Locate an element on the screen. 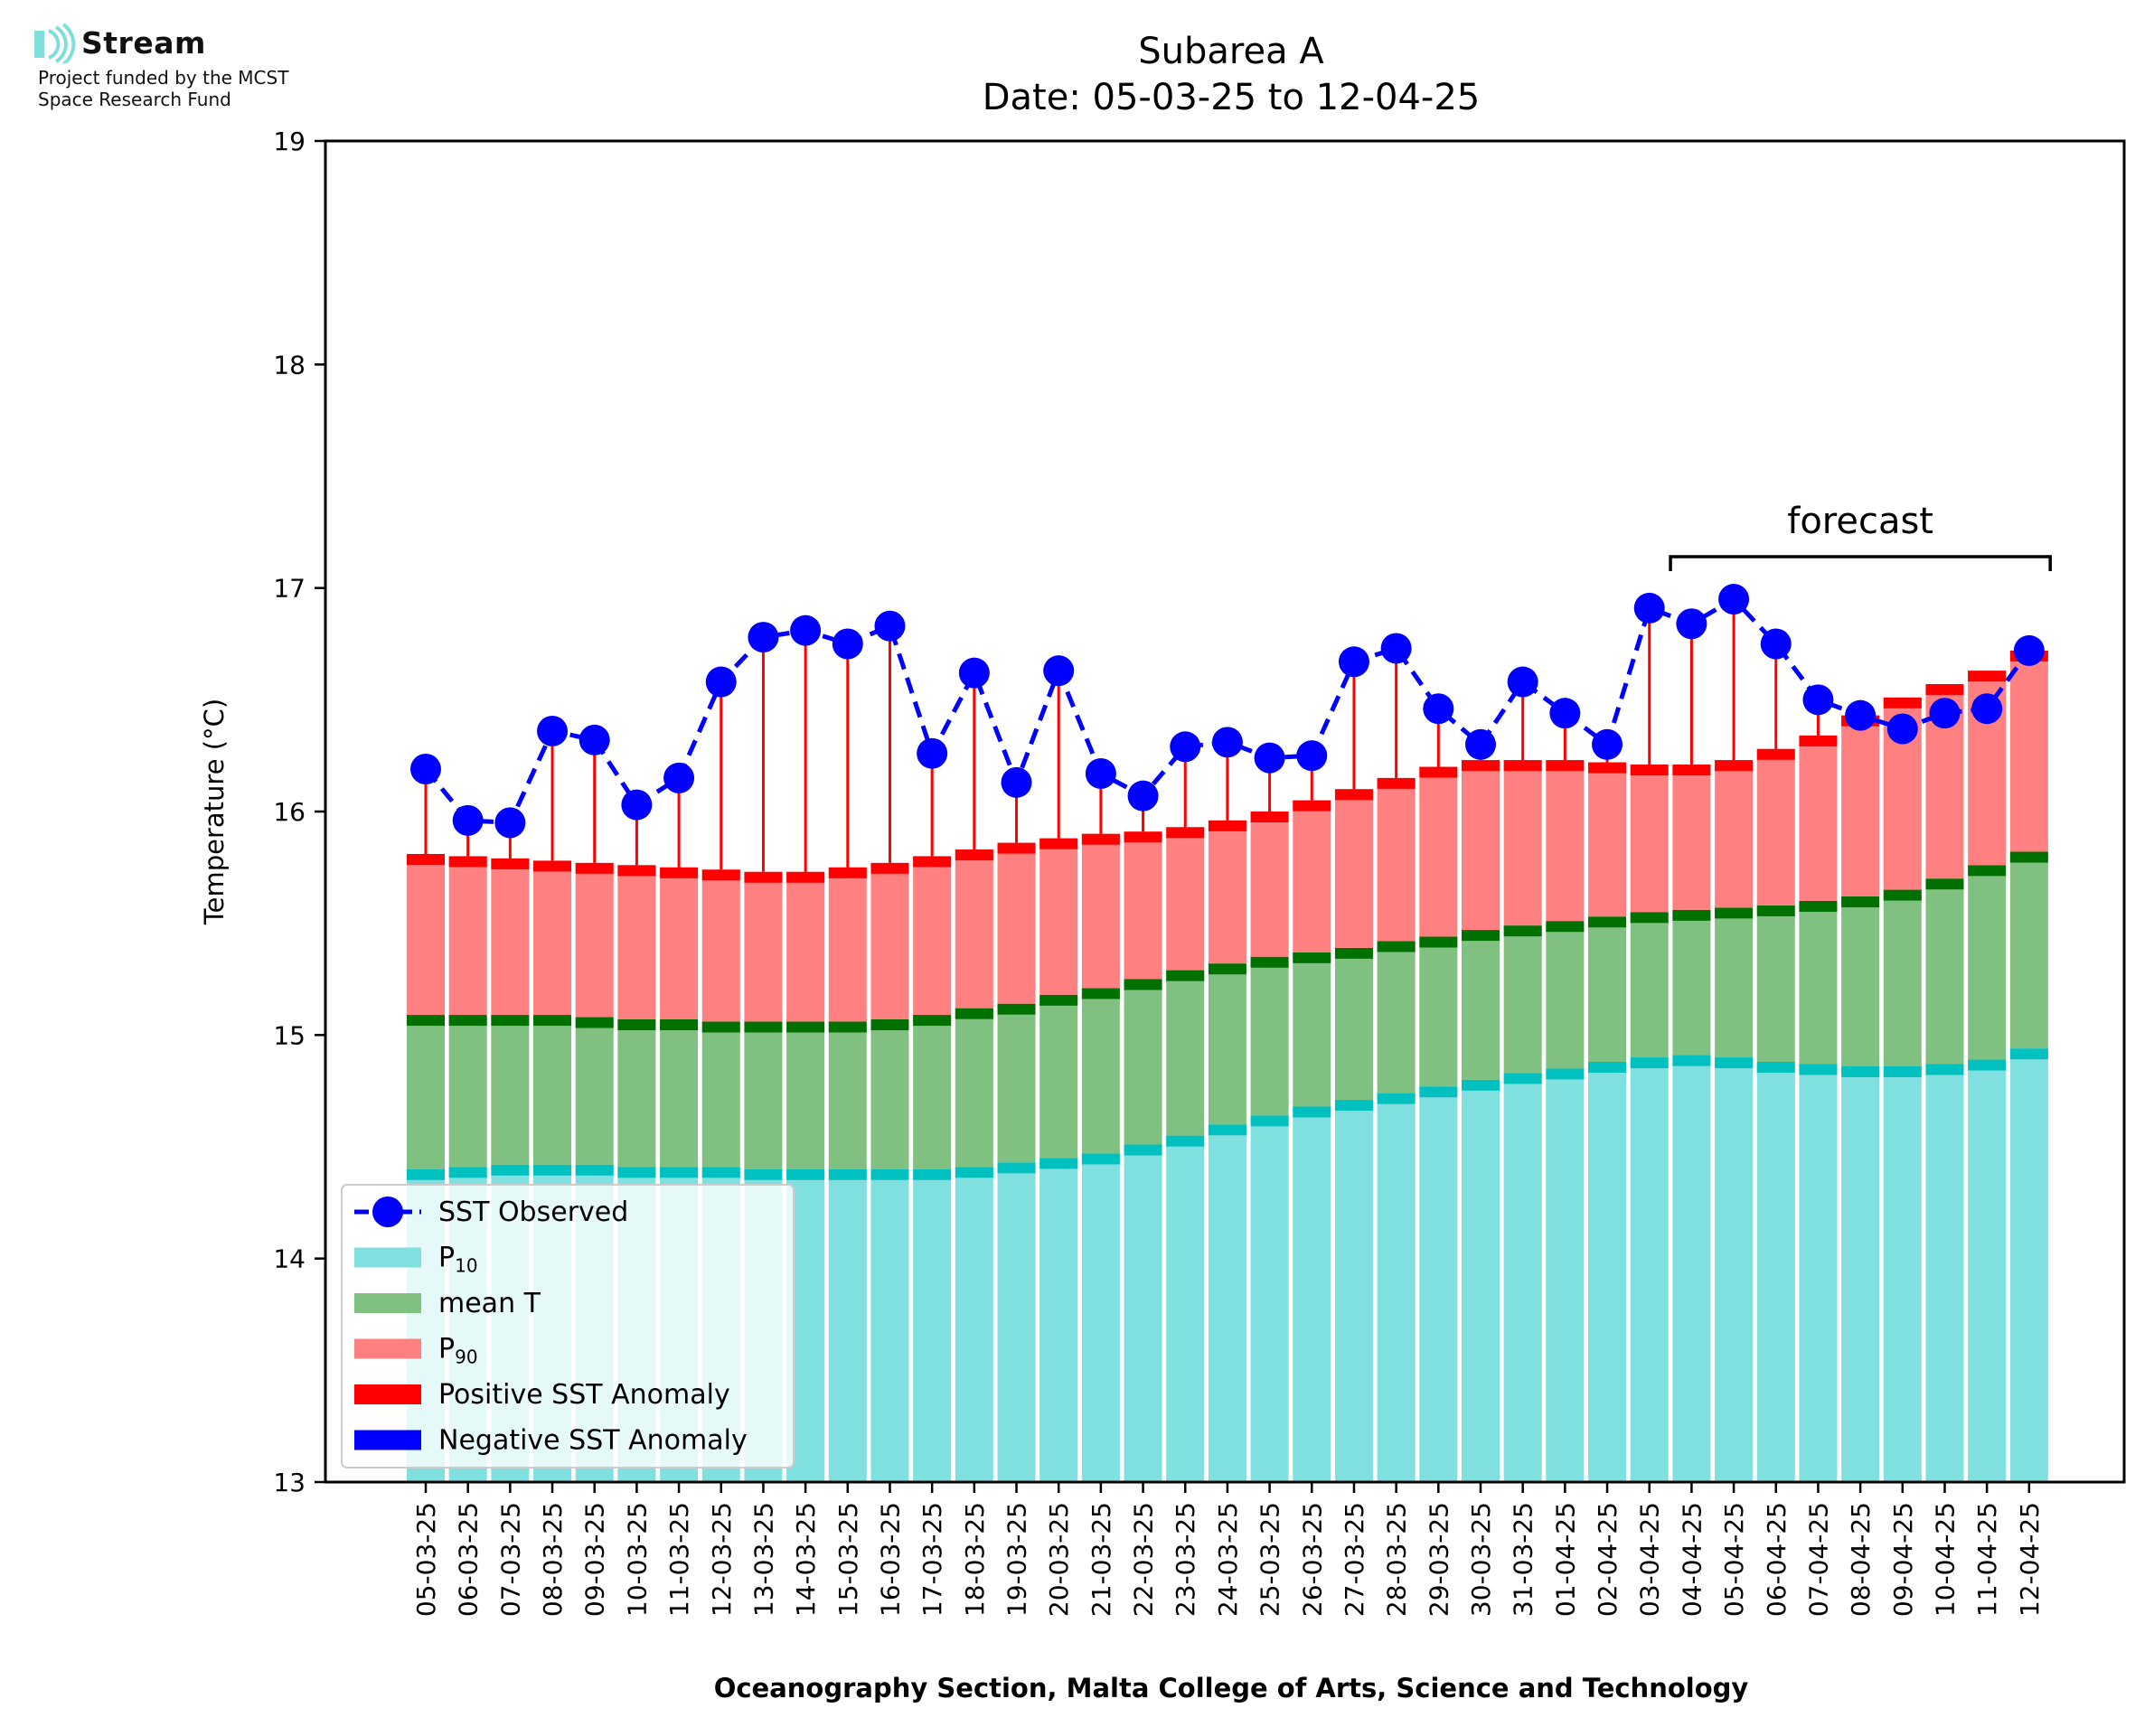 The width and height of the screenshot is (2154, 1736). chart-title: Subarea A is located at coordinates (1231, 52).